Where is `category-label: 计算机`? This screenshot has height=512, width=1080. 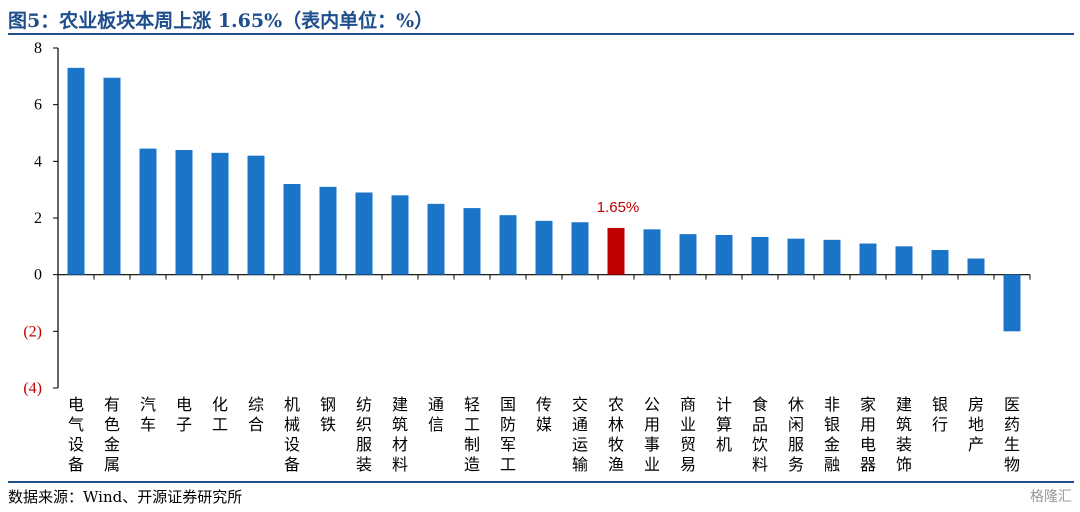
category-label: 计算机 is located at coordinates (724, 424).